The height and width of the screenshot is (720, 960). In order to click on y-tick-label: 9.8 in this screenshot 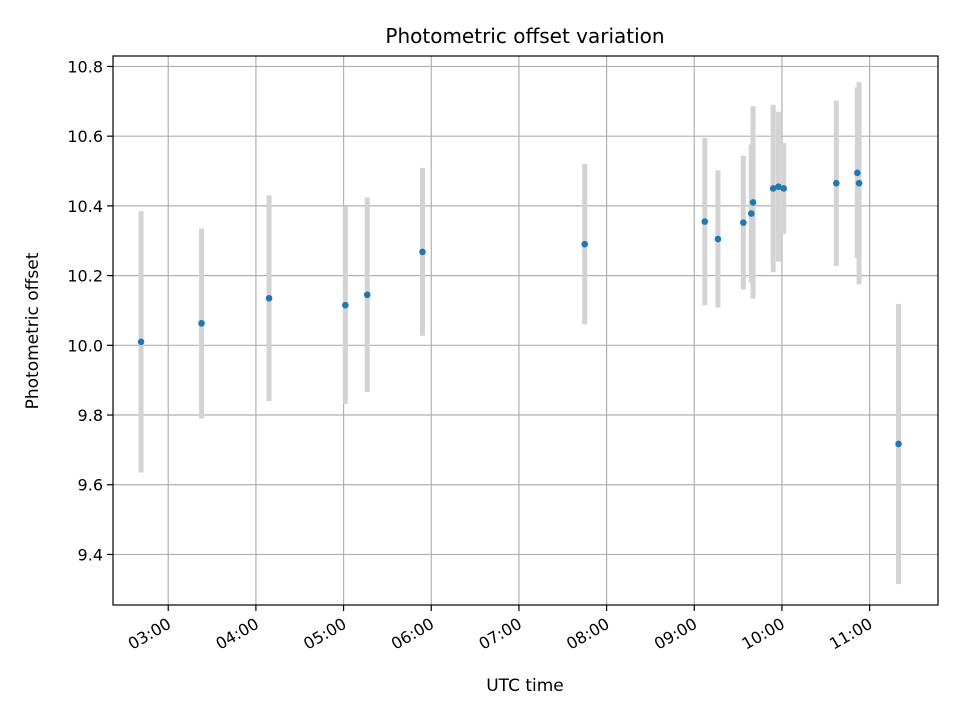, I will do `click(90, 415)`.